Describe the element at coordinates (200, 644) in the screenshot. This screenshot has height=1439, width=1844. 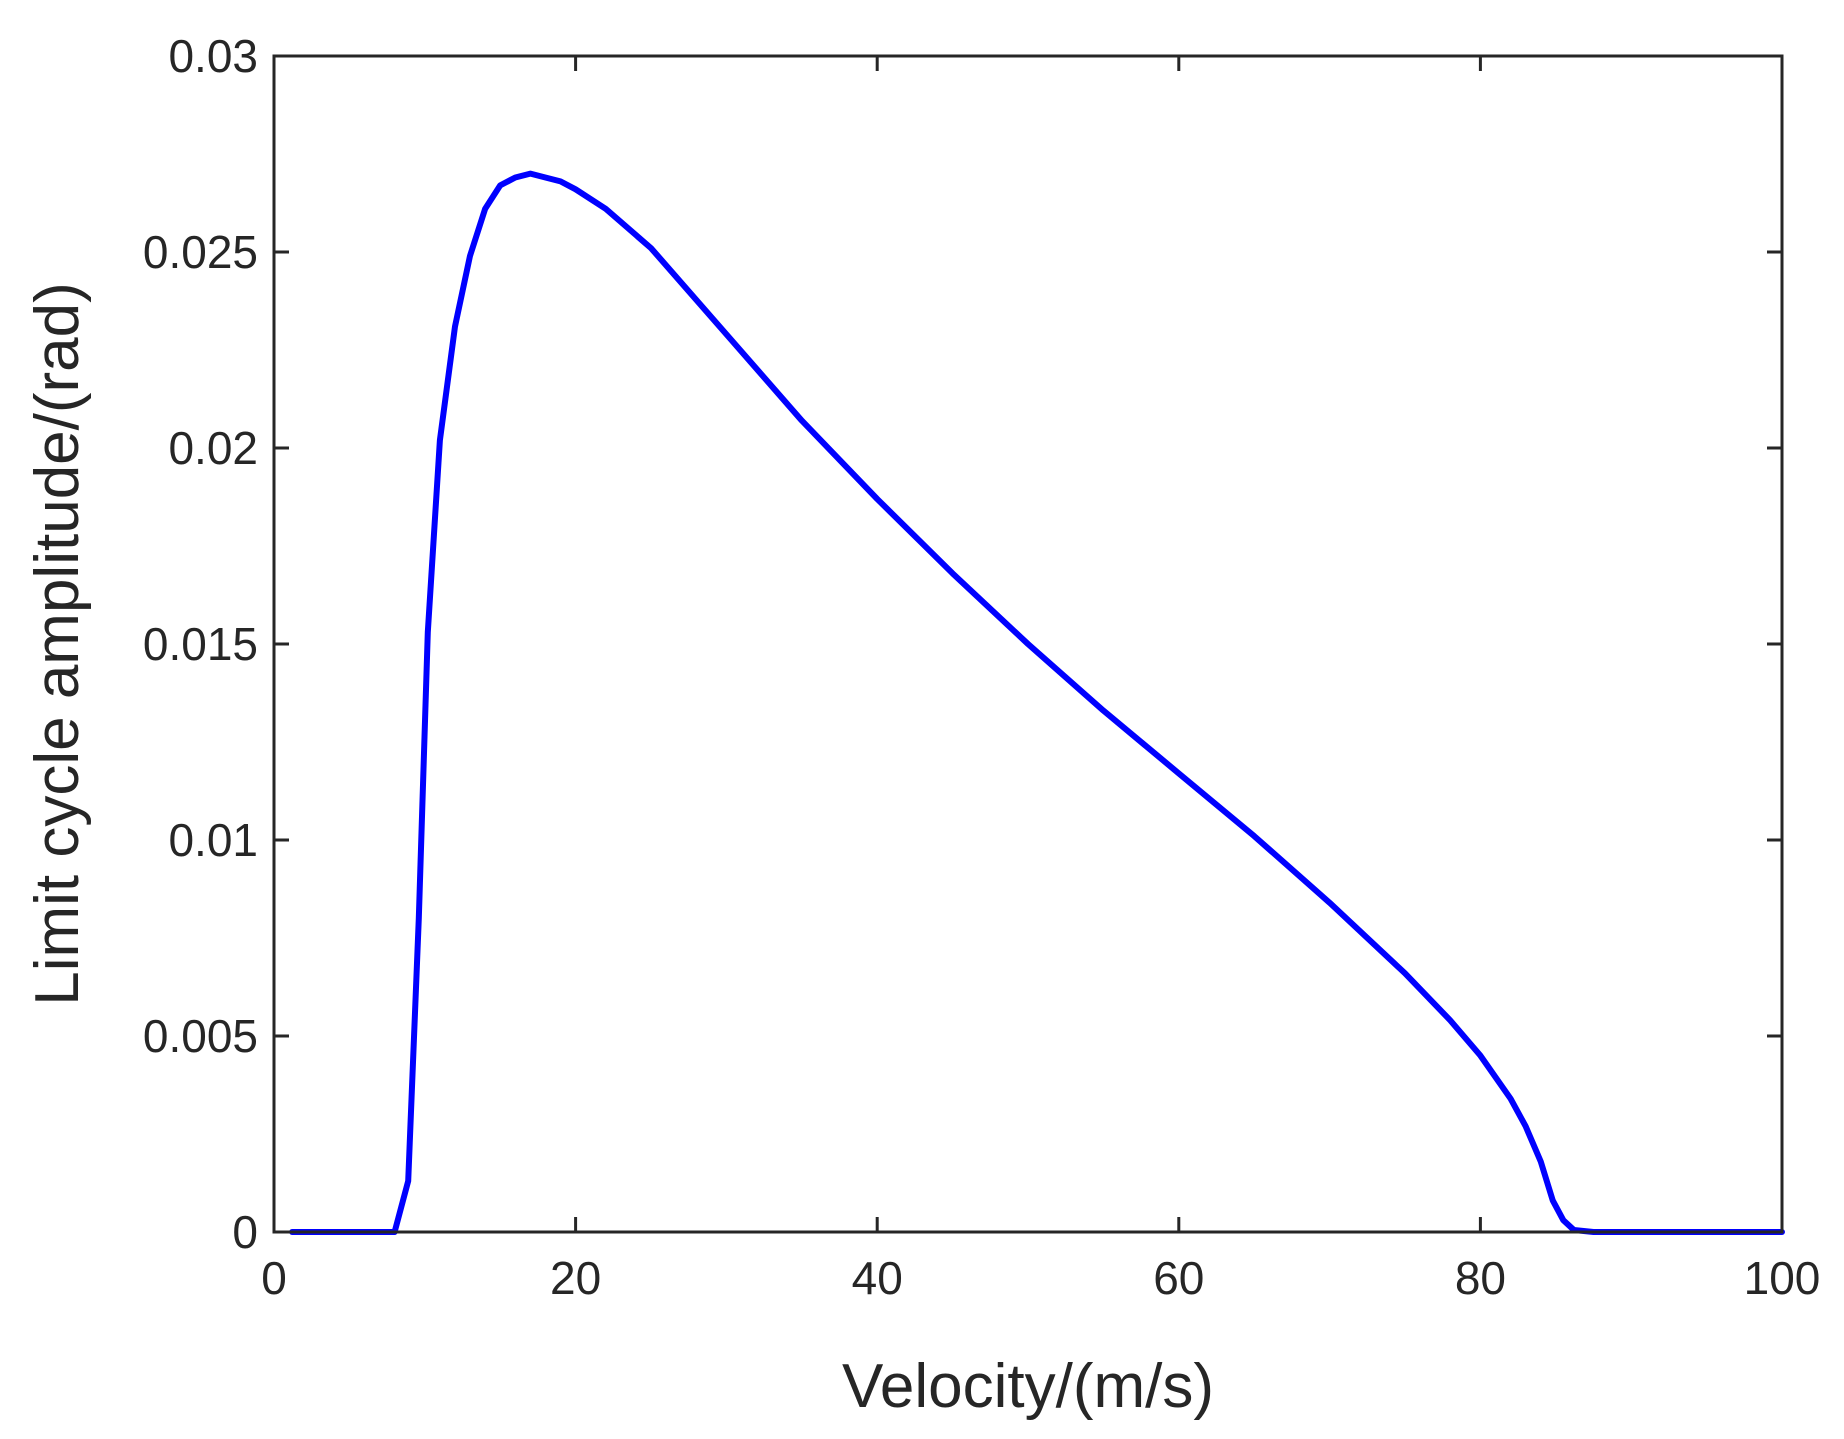
I see `y-tick-label: 0.015` at that location.